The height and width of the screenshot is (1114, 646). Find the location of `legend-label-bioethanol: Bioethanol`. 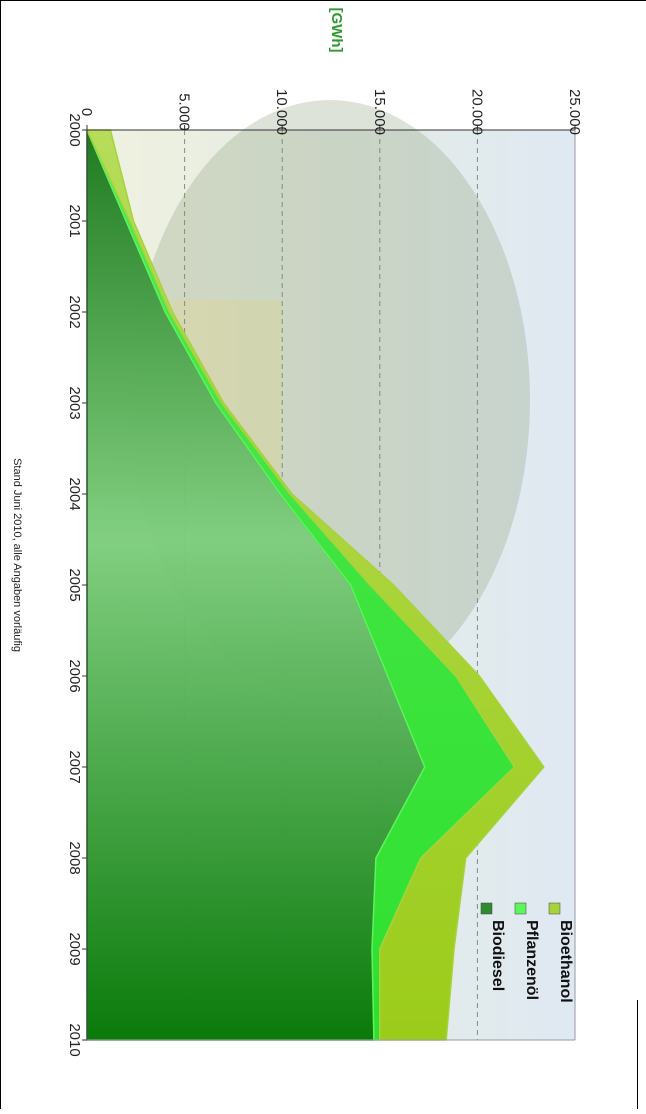

legend-label-bioethanol: Bioethanol is located at coordinates (565, 961).